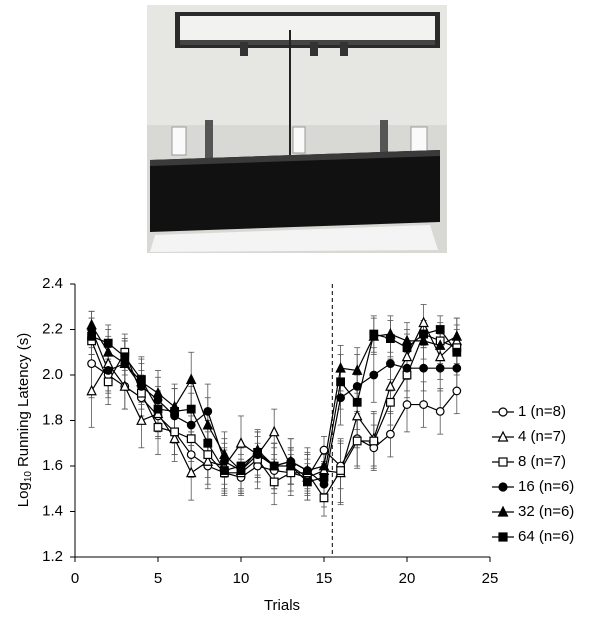  What do you see at coordinates (24, 420) in the screenshot?
I see `y-axis-label: Log10 Running Latency (s)` at bounding box center [24, 420].